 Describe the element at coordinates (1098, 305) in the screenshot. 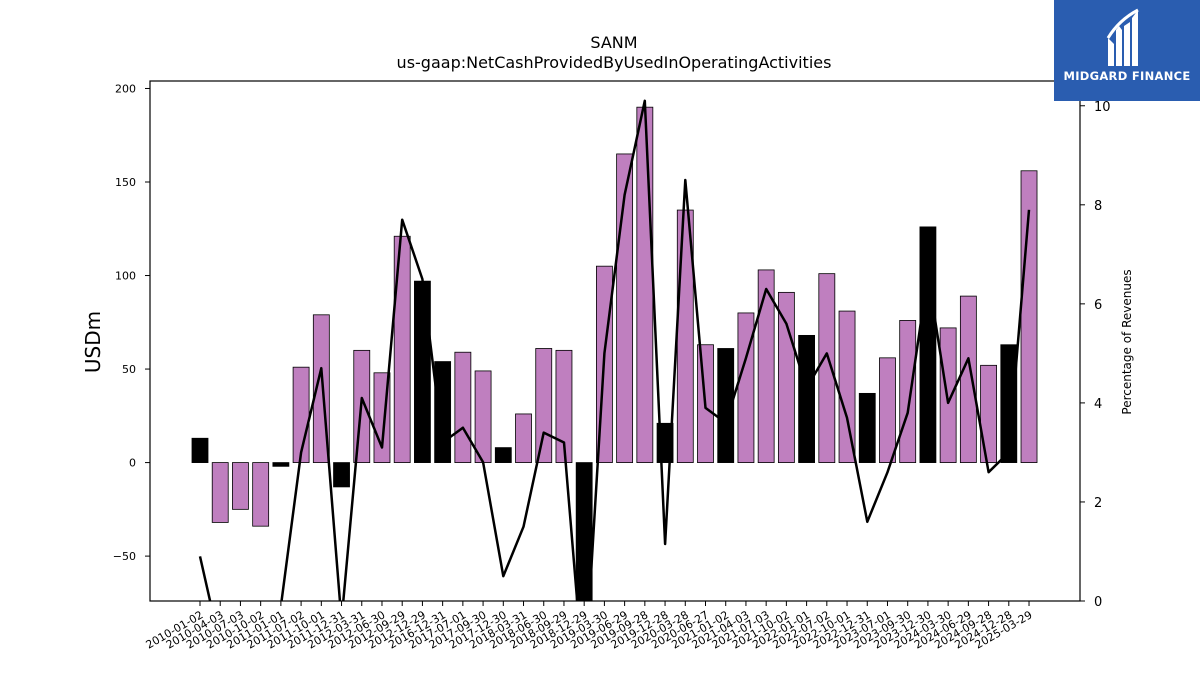

I see `y2-tick-label: 6` at that location.